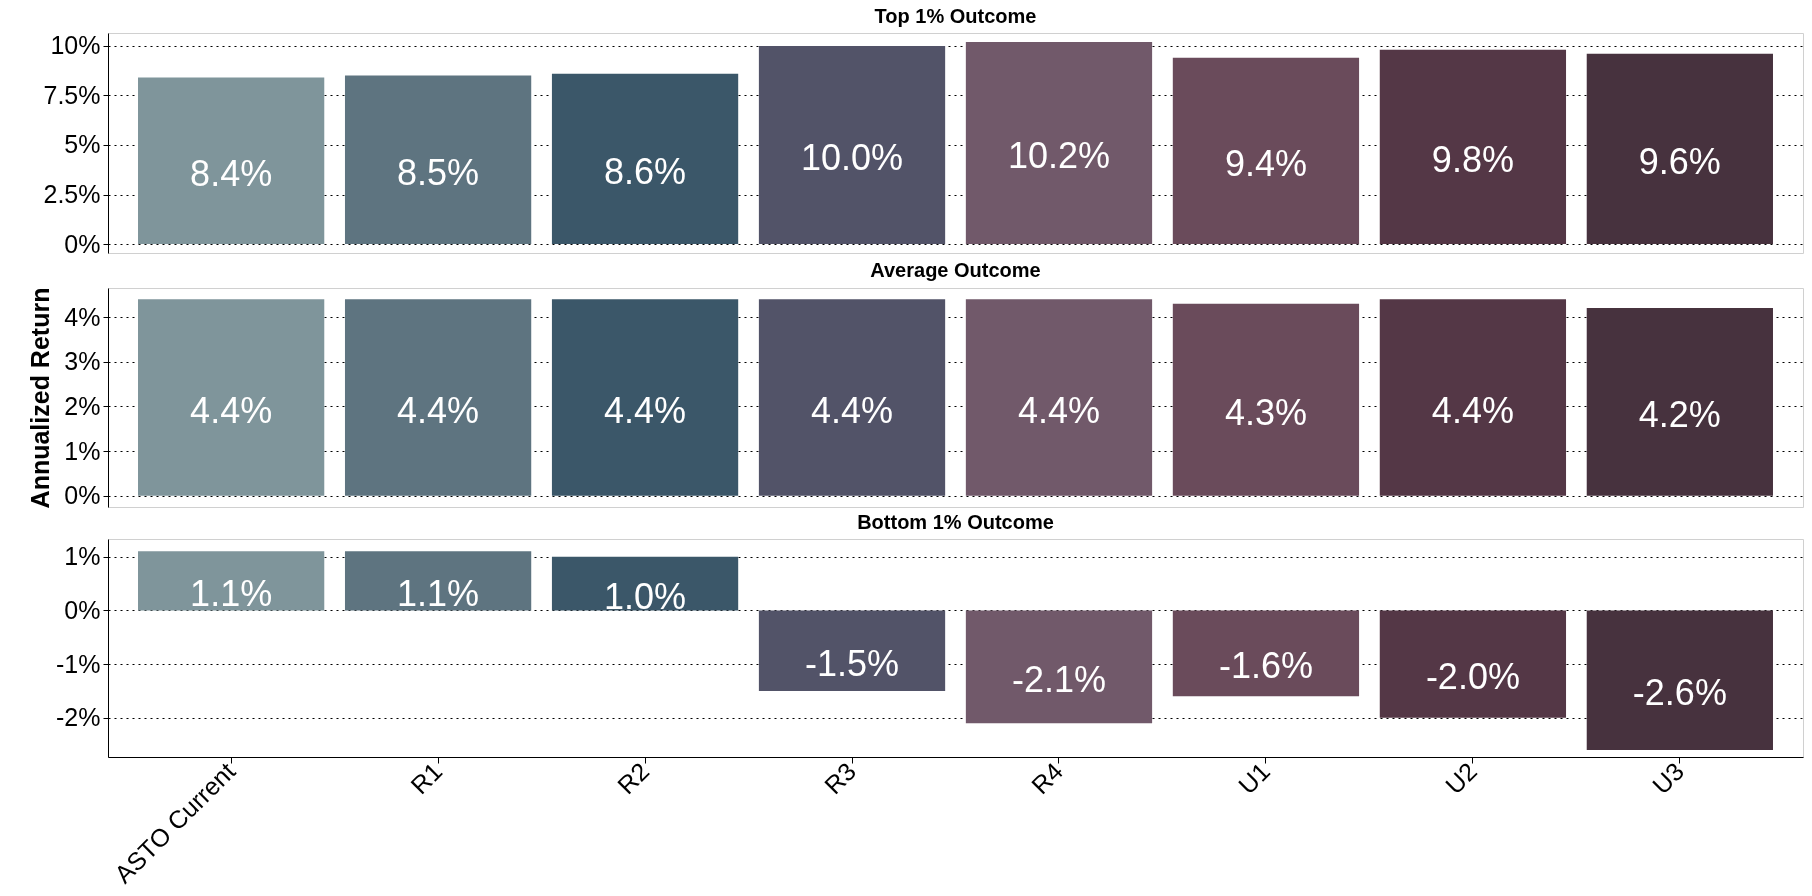  Describe the element at coordinates (82, 361) in the screenshot. I see `y-tick-label: 3%` at that location.